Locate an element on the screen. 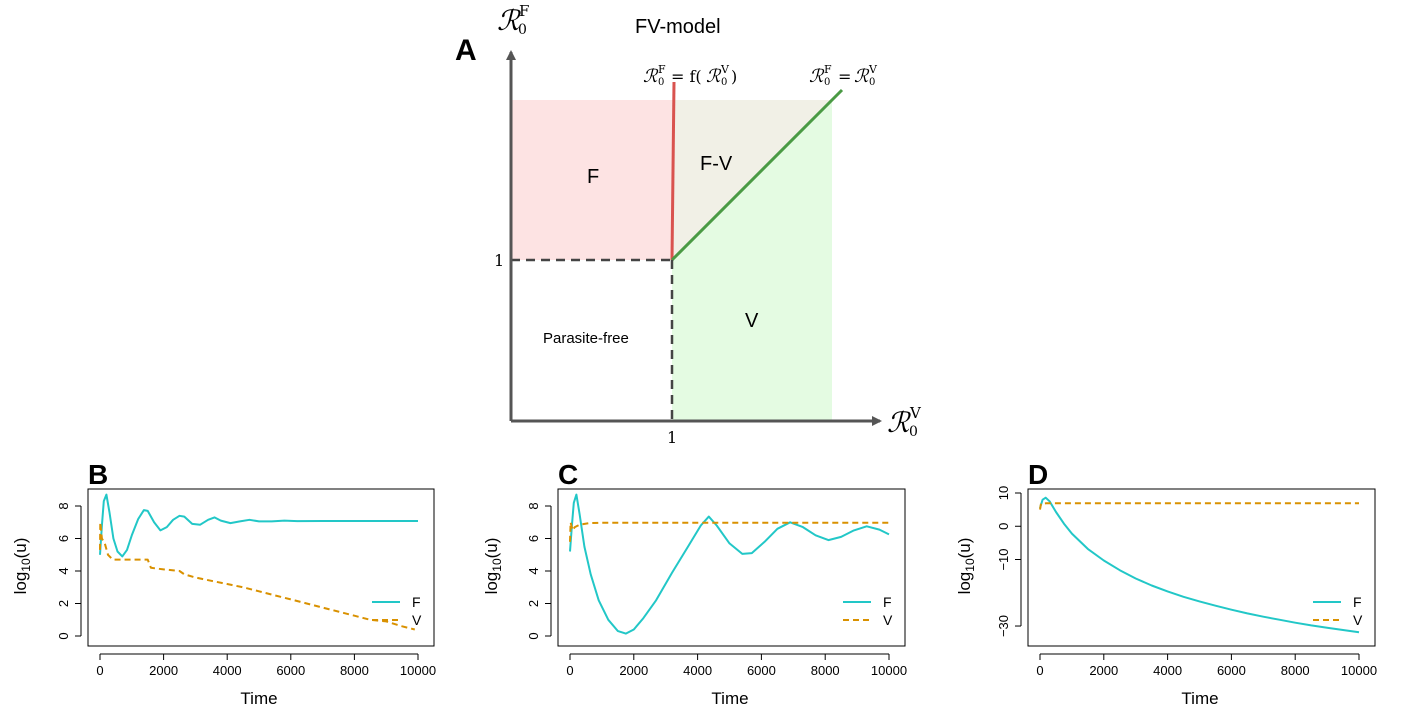 Image resolution: width=1403 pixels, height=710 pixels. region-f is located at coordinates (591, 180).